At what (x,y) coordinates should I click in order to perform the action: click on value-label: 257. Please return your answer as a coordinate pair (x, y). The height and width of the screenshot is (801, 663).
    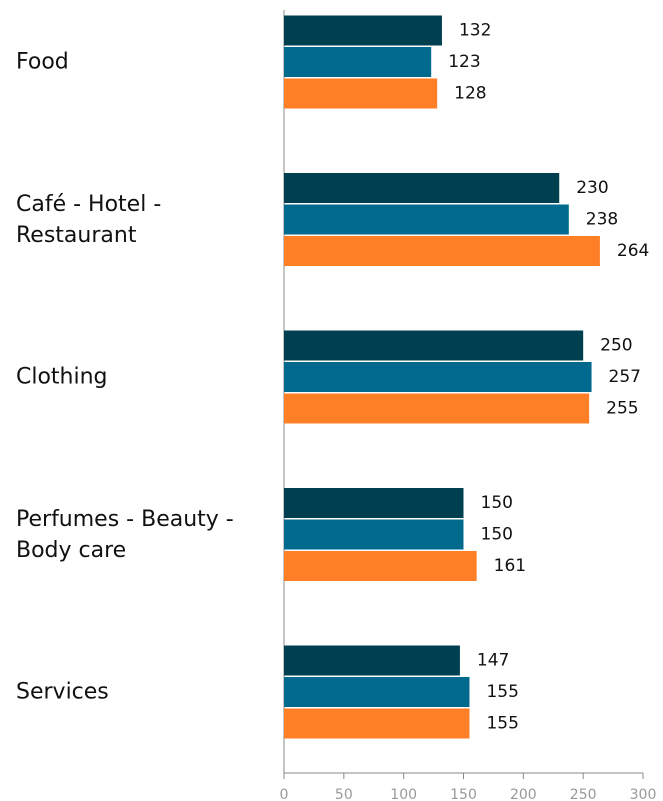
    Looking at the image, I should click on (625, 377).